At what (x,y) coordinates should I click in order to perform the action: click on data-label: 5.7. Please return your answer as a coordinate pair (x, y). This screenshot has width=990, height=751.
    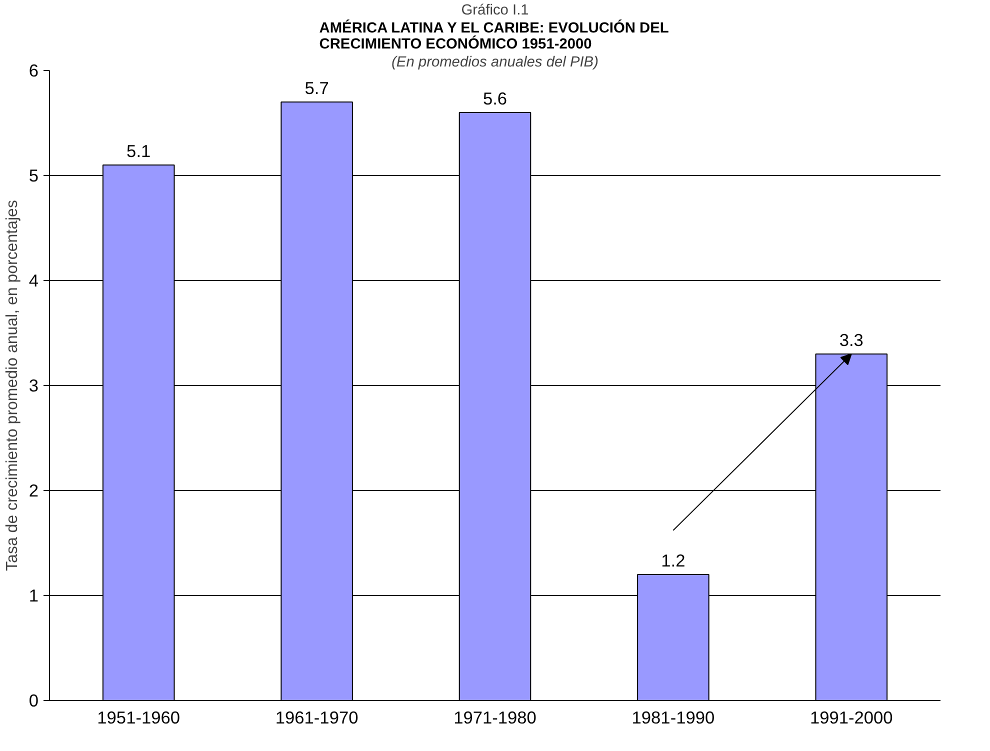
    Looking at the image, I should click on (316, 88).